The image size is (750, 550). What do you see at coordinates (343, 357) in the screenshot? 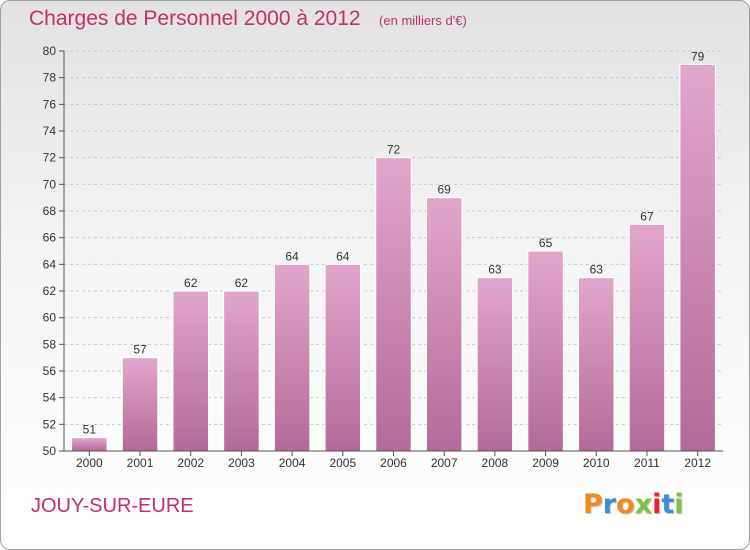
I see `bar-2005` at bounding box center [343, 357].